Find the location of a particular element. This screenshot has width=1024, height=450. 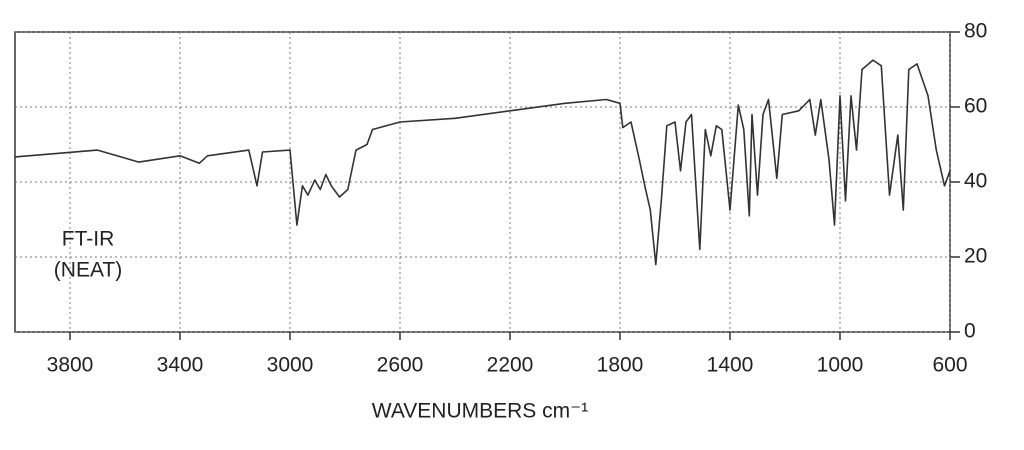

x-tick-label: 1800 is located at coordinates (620, 365).